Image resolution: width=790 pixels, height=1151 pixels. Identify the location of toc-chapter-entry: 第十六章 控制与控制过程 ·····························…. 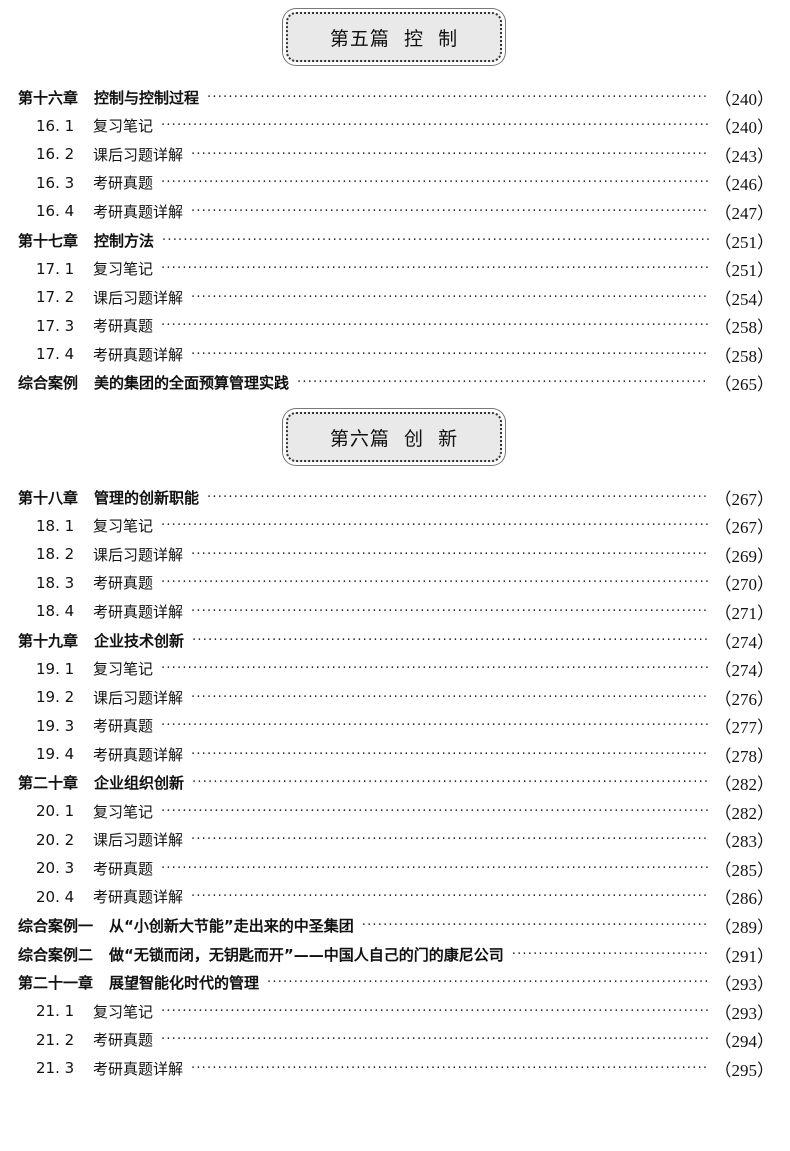
(396, 97).